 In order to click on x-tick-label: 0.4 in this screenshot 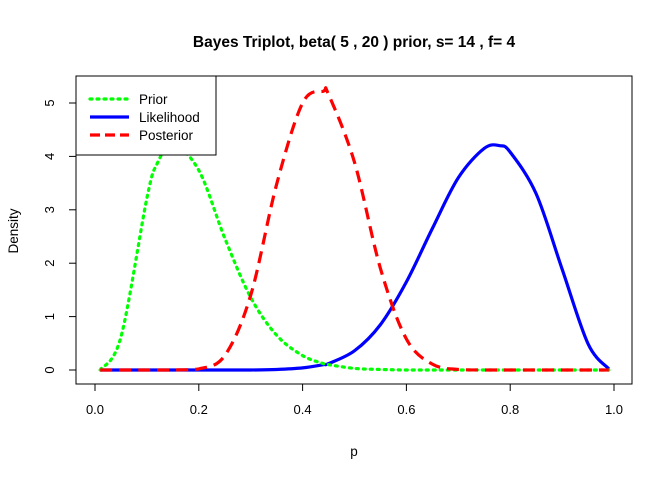, I will do `click(303, 409)`.